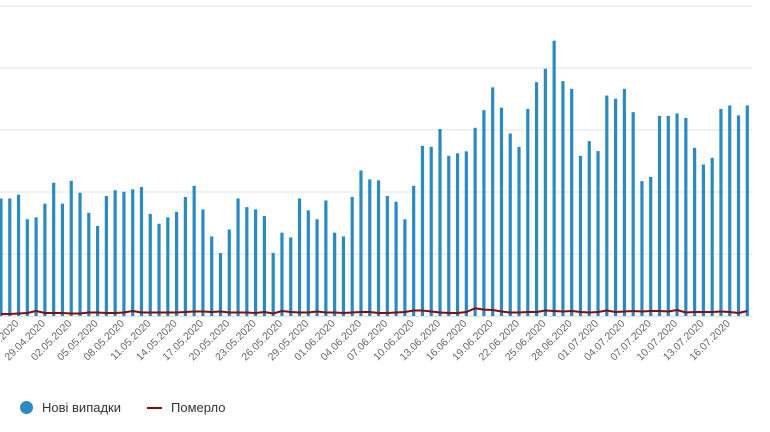 Image resolution: width=770 pixels, height=432 pixels. I want to click on bar-02.06.2020, so click(343, 276).